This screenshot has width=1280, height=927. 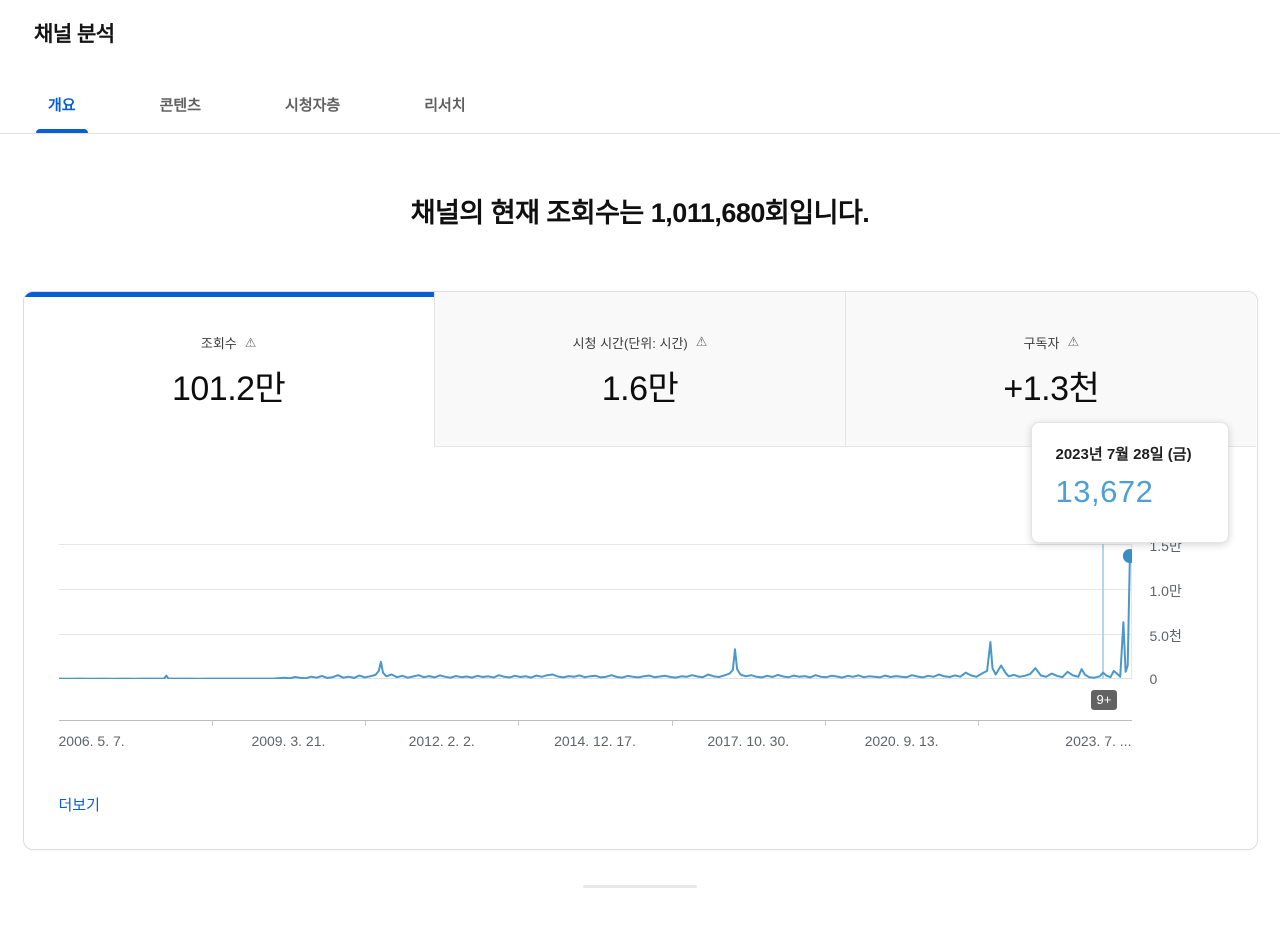 What do you see at coordinates (228, 389) in the screenshot?
I see `metric-views-value: 101.2만` at bounding box center [228, 389].